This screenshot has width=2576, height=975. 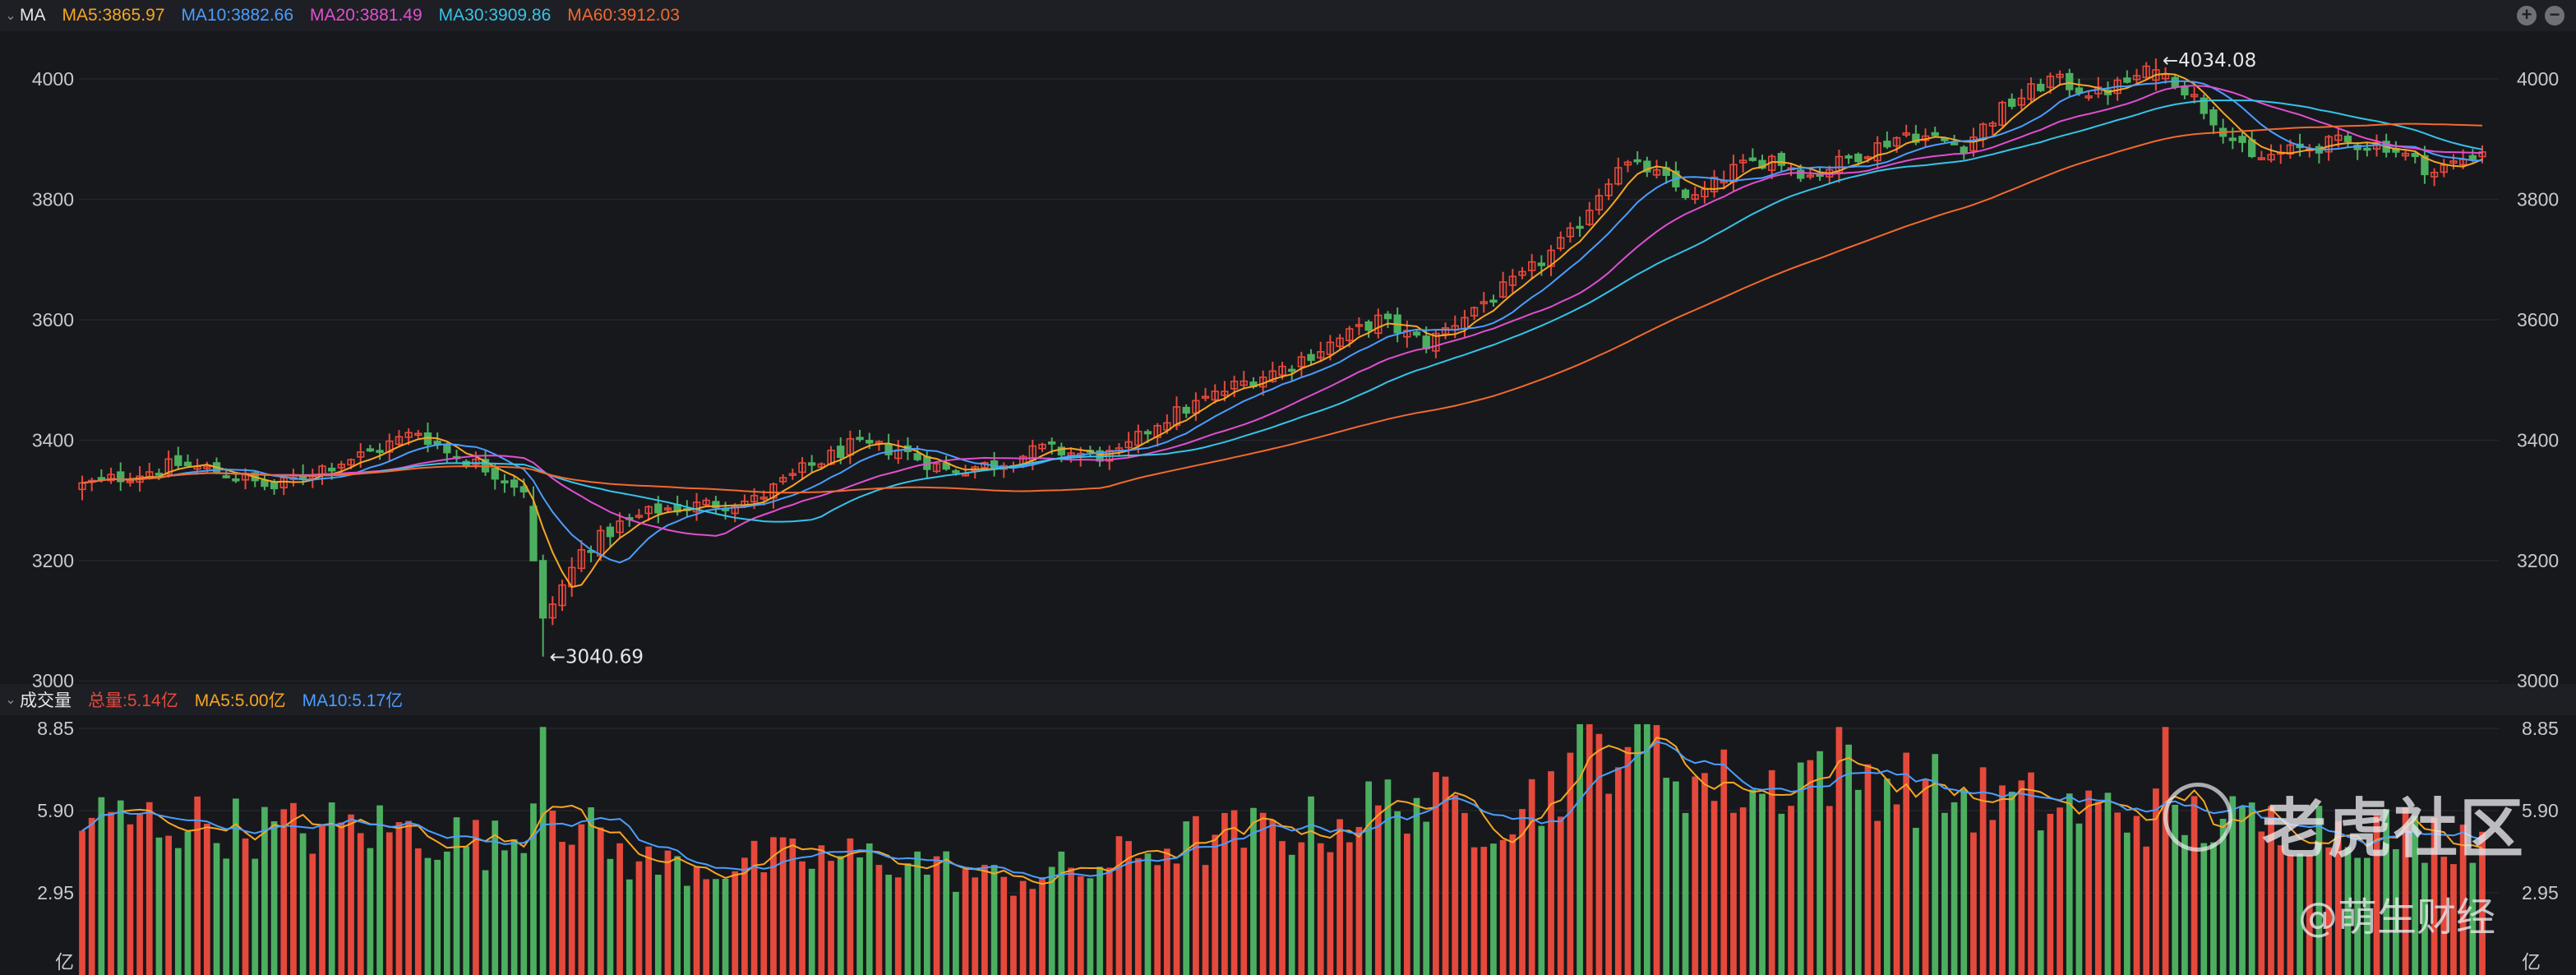 What do you see at coordinates (2554, 15) in the screenshot?
I see `zoom-out-icon: −` at bounding box center [2554, 15].